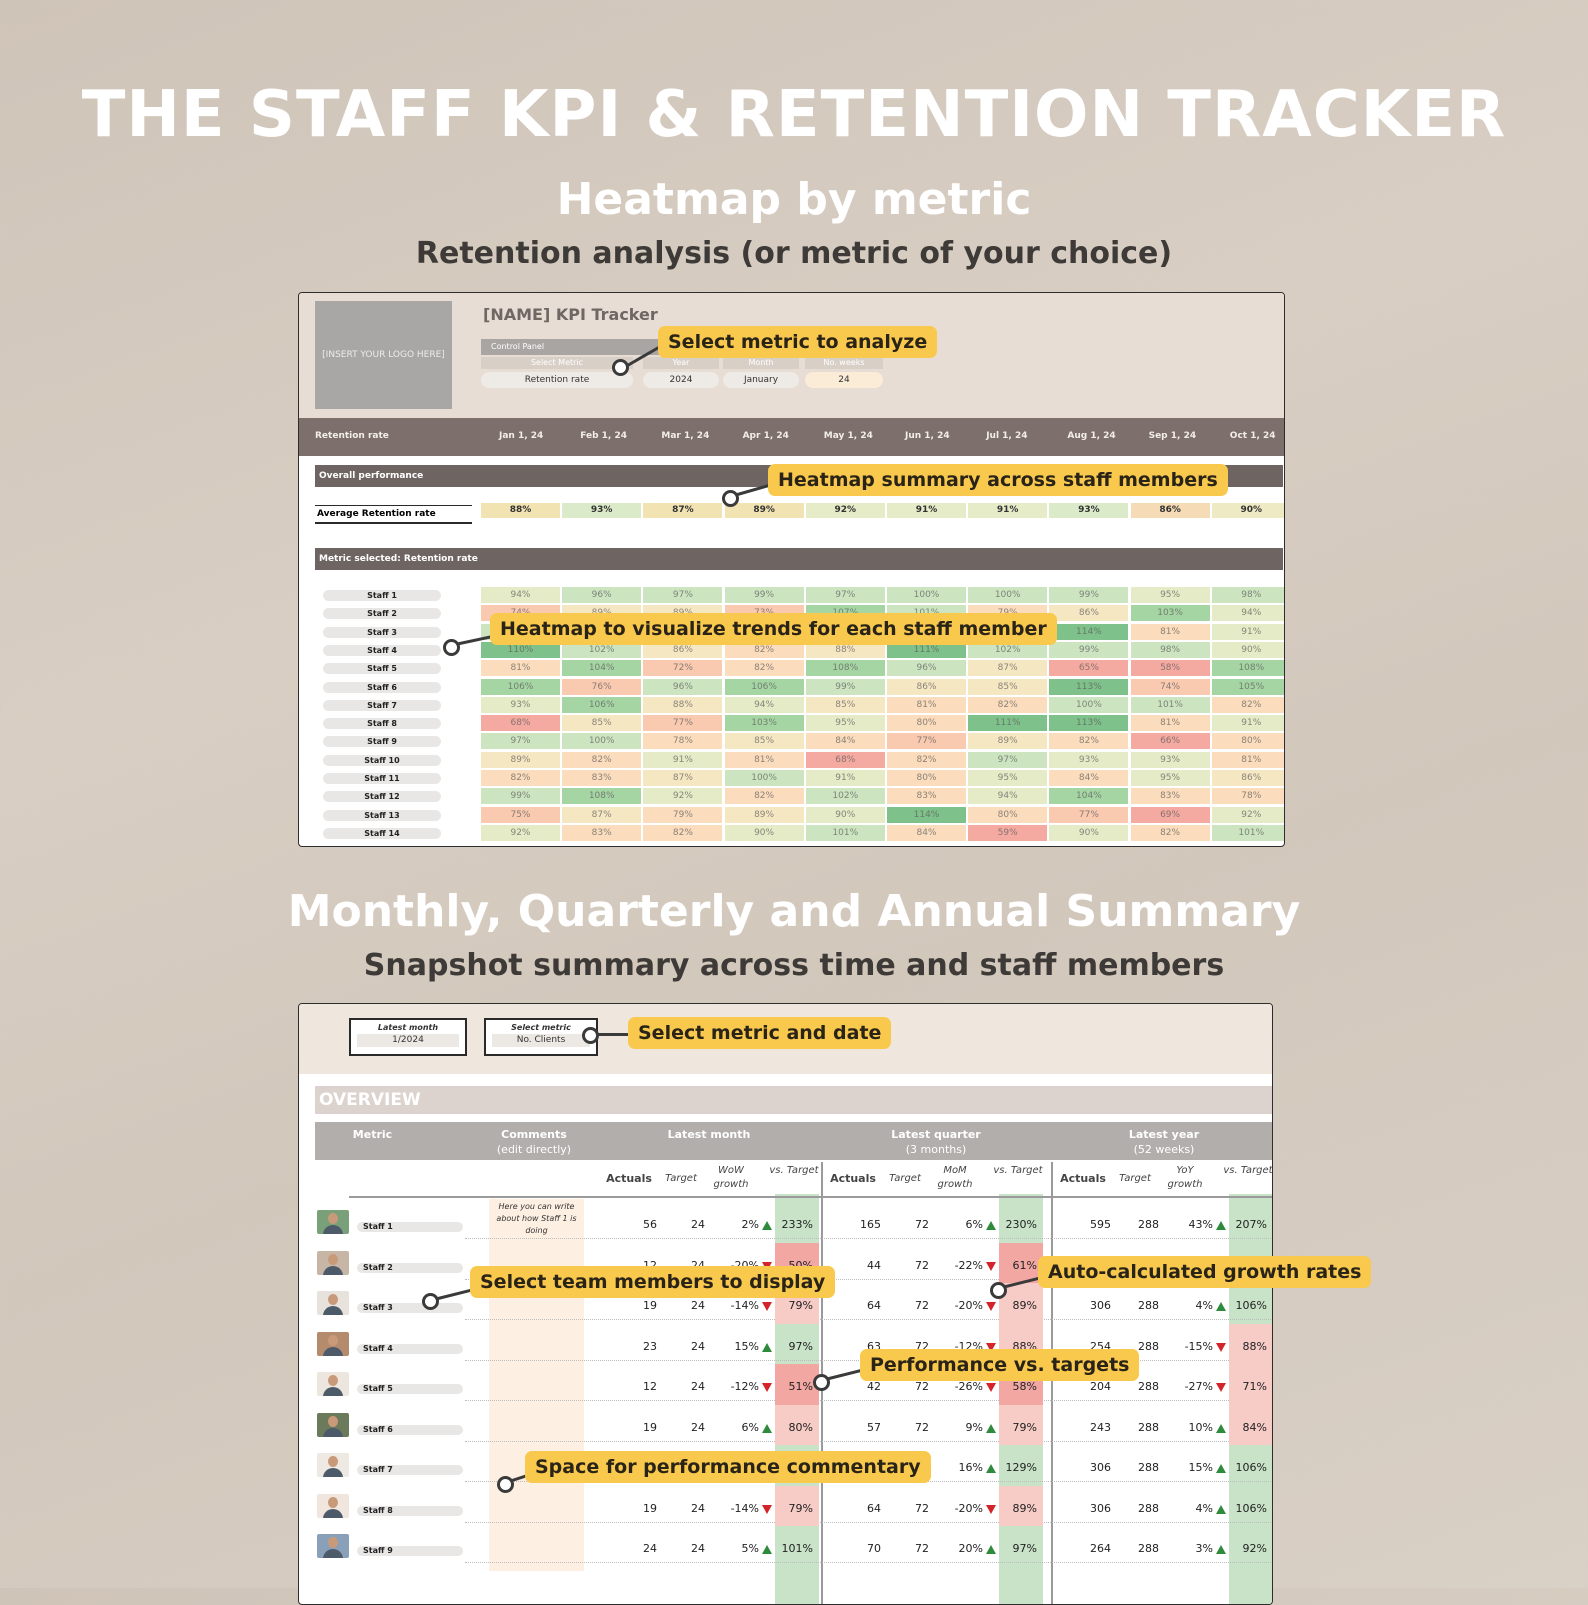 This screenshot has height=1605, width=1588. What do you see at coordinates (750, 1427) in the screenshot?
I see `growth-value: 6%` at bounding box center [750, 1427].